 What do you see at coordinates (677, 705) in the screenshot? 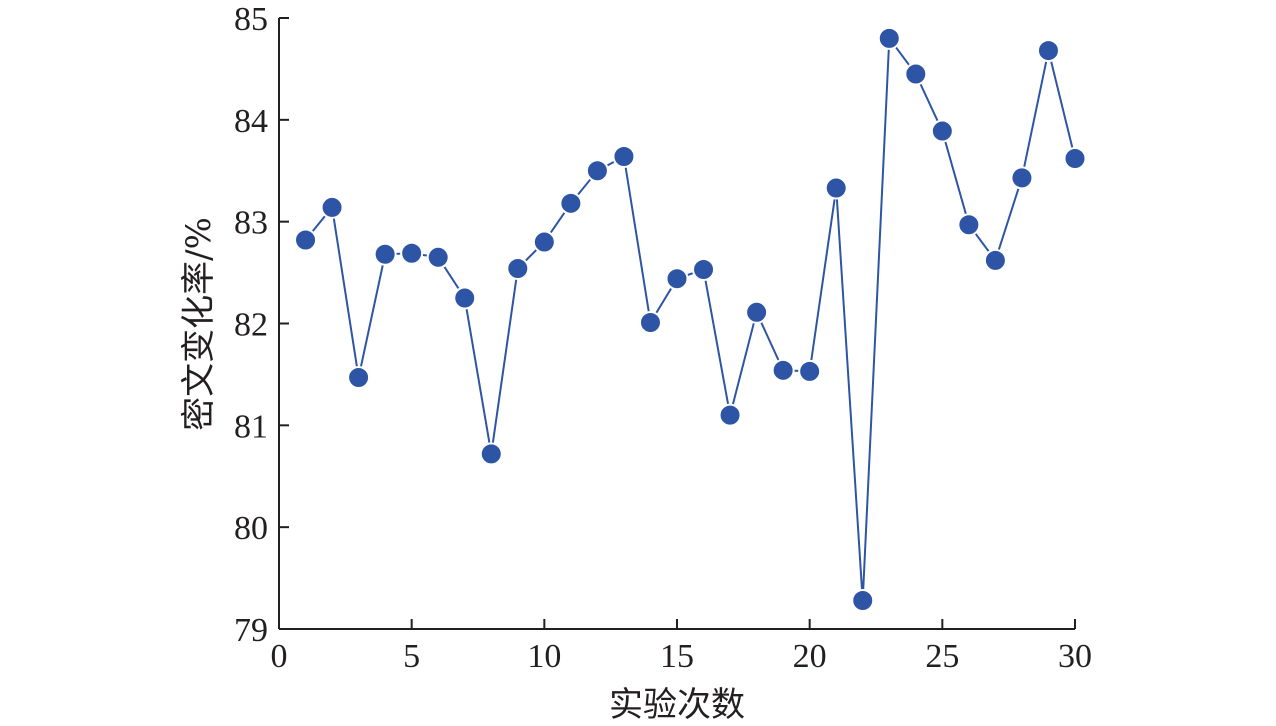
I see `x-axis-title: 实验次数` at bounding box center [677, 705].